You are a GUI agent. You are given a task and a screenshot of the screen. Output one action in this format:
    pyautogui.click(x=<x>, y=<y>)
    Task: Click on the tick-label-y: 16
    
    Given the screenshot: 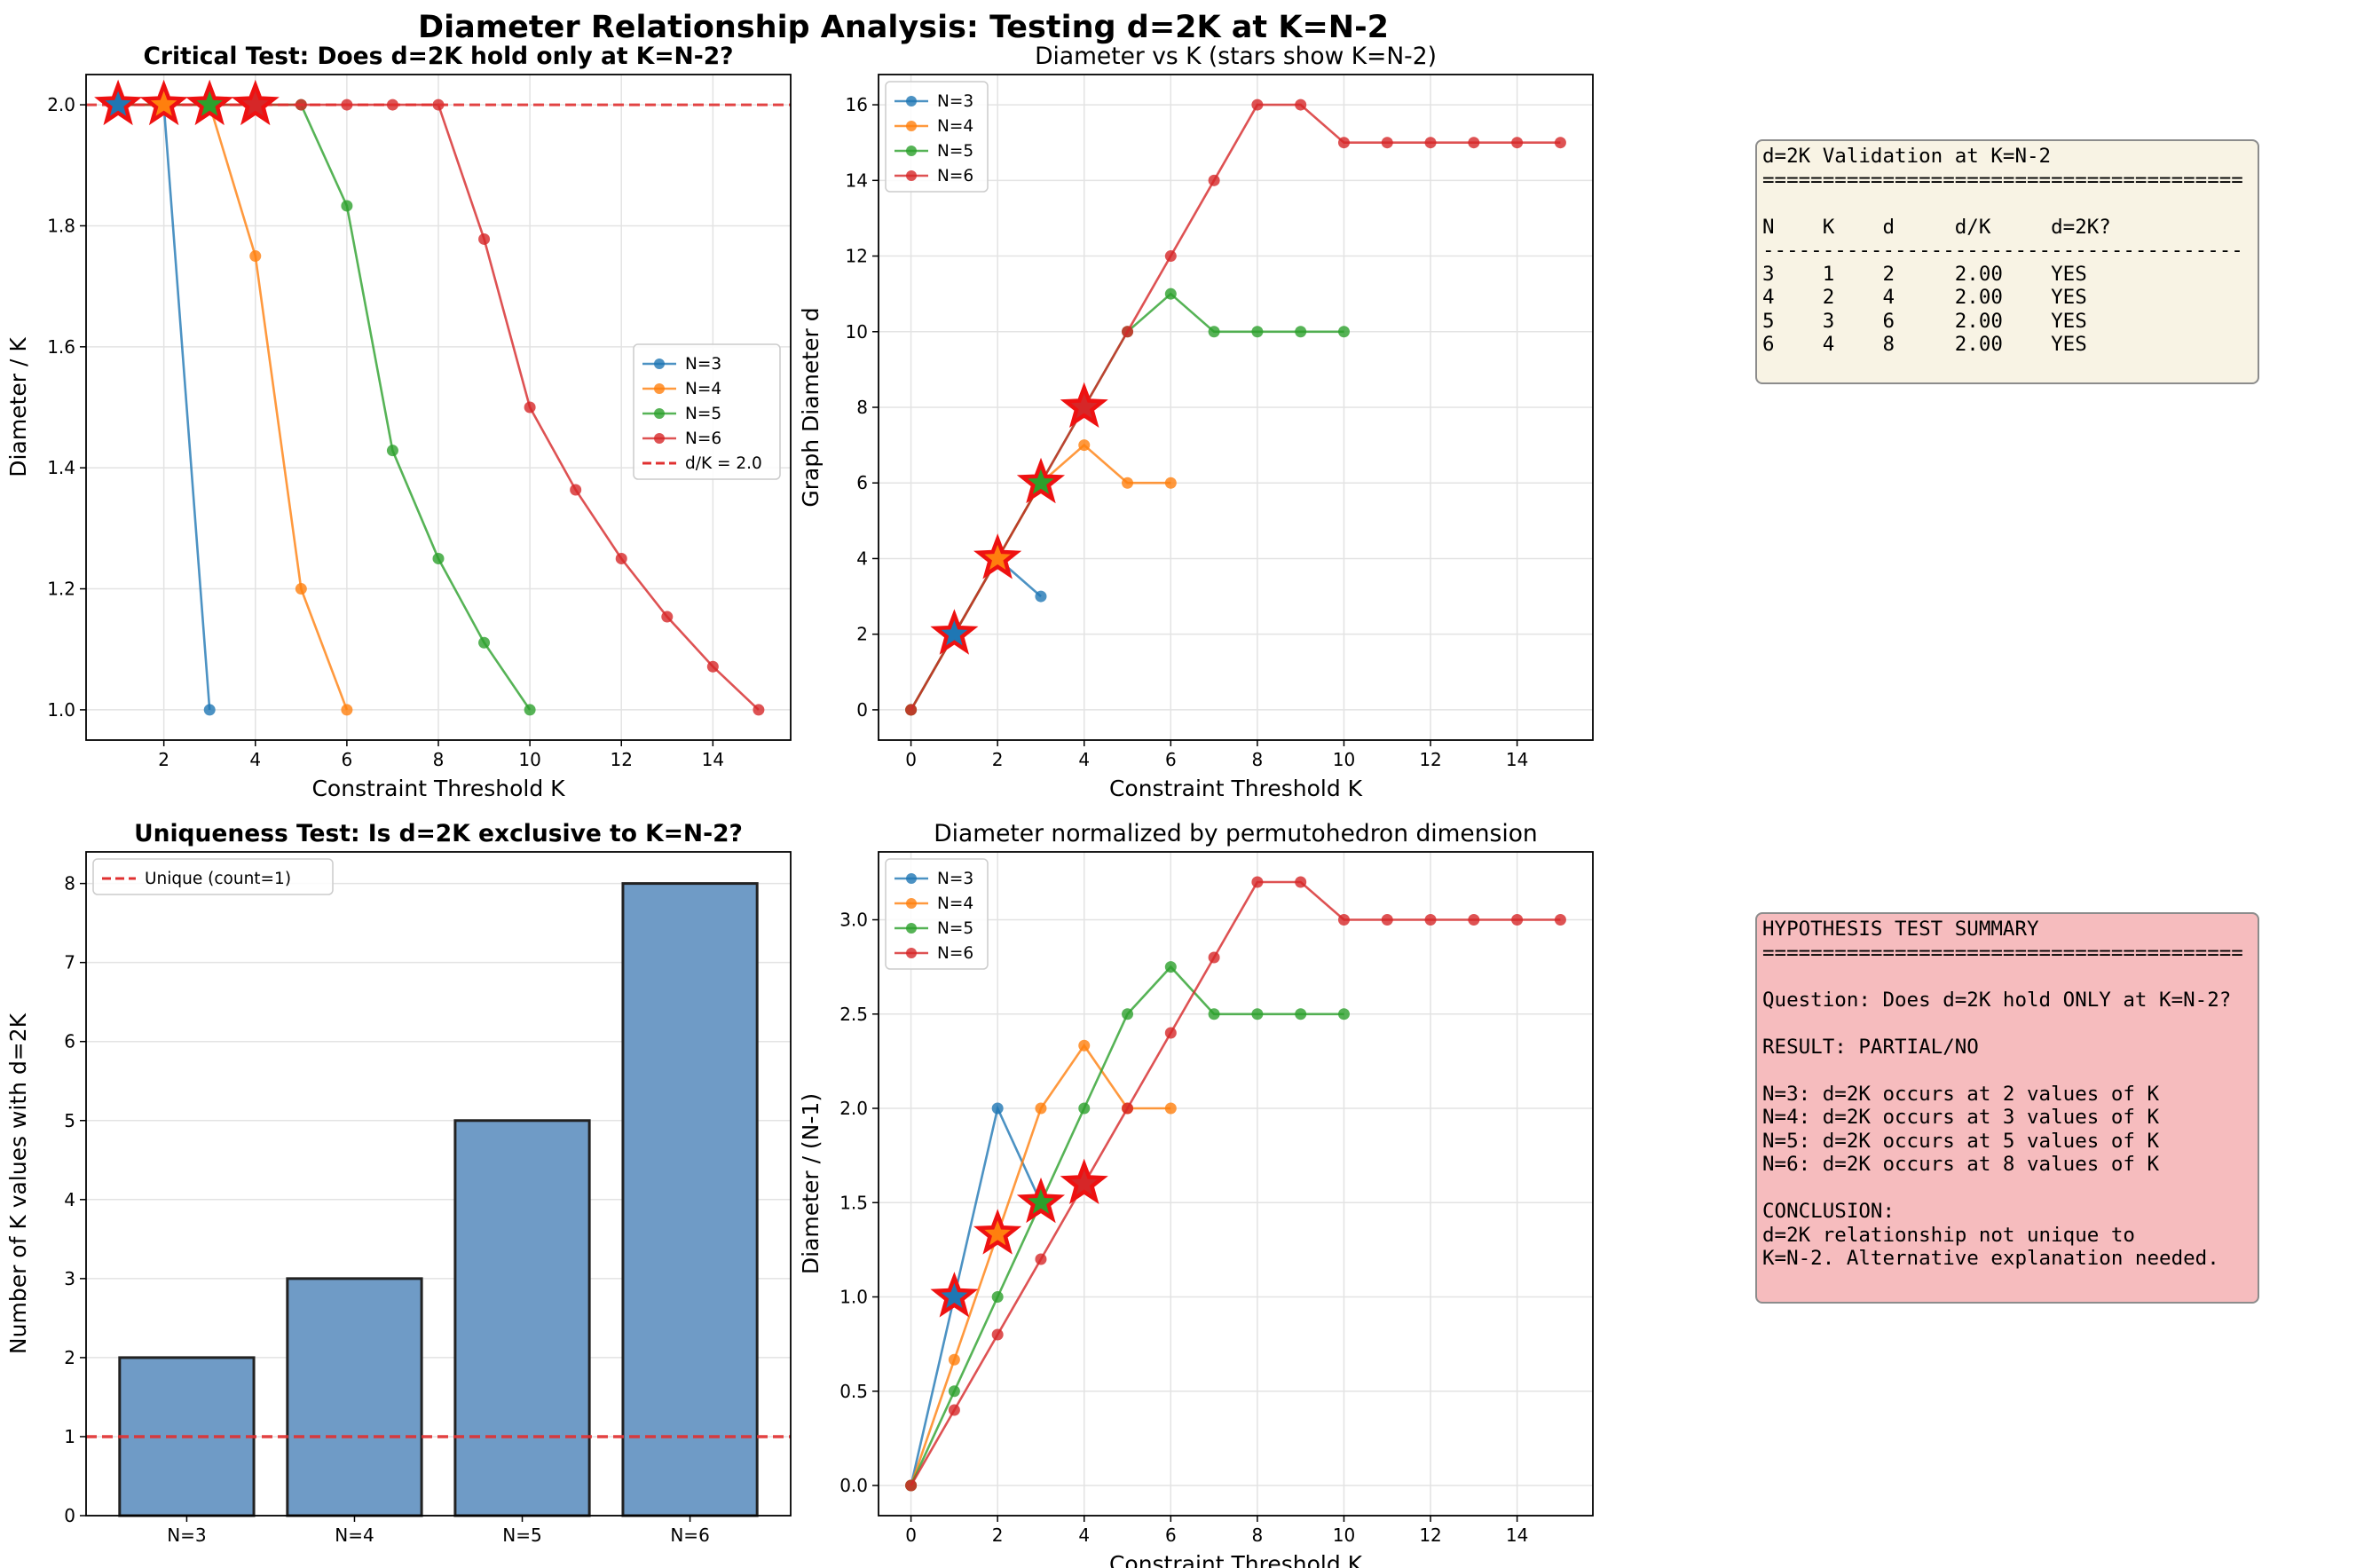 What is the action you would take?
    pyautogui.click(x=857, y=105)
    